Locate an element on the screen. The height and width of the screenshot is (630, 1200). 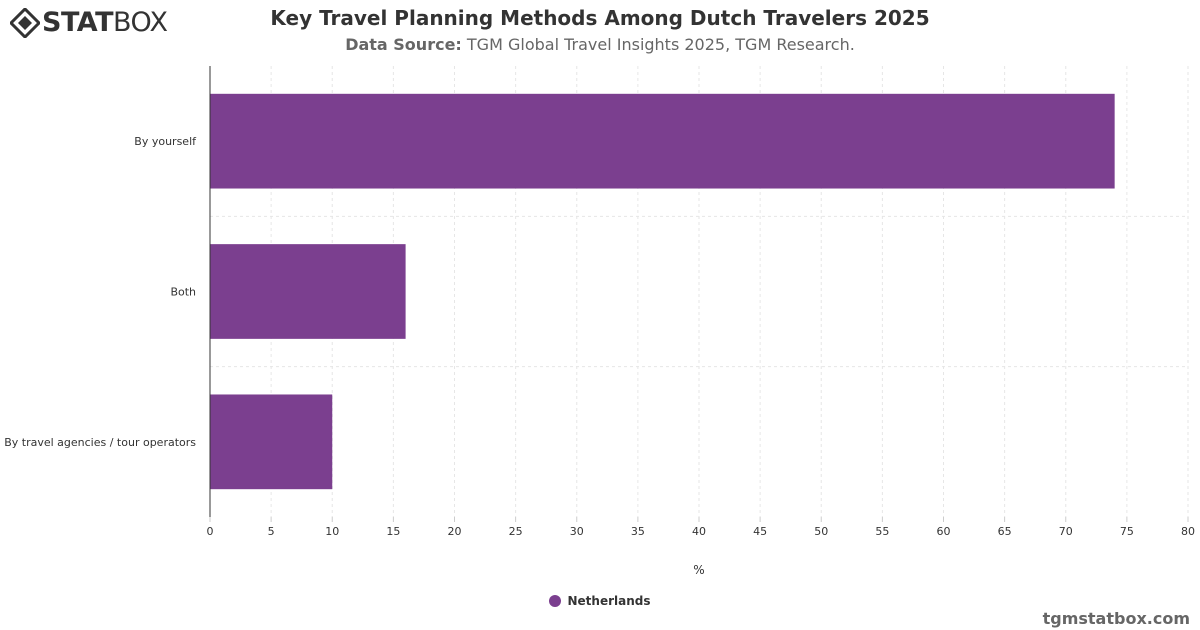
x-tick-label: 25 is located at coordinates (516, 531).